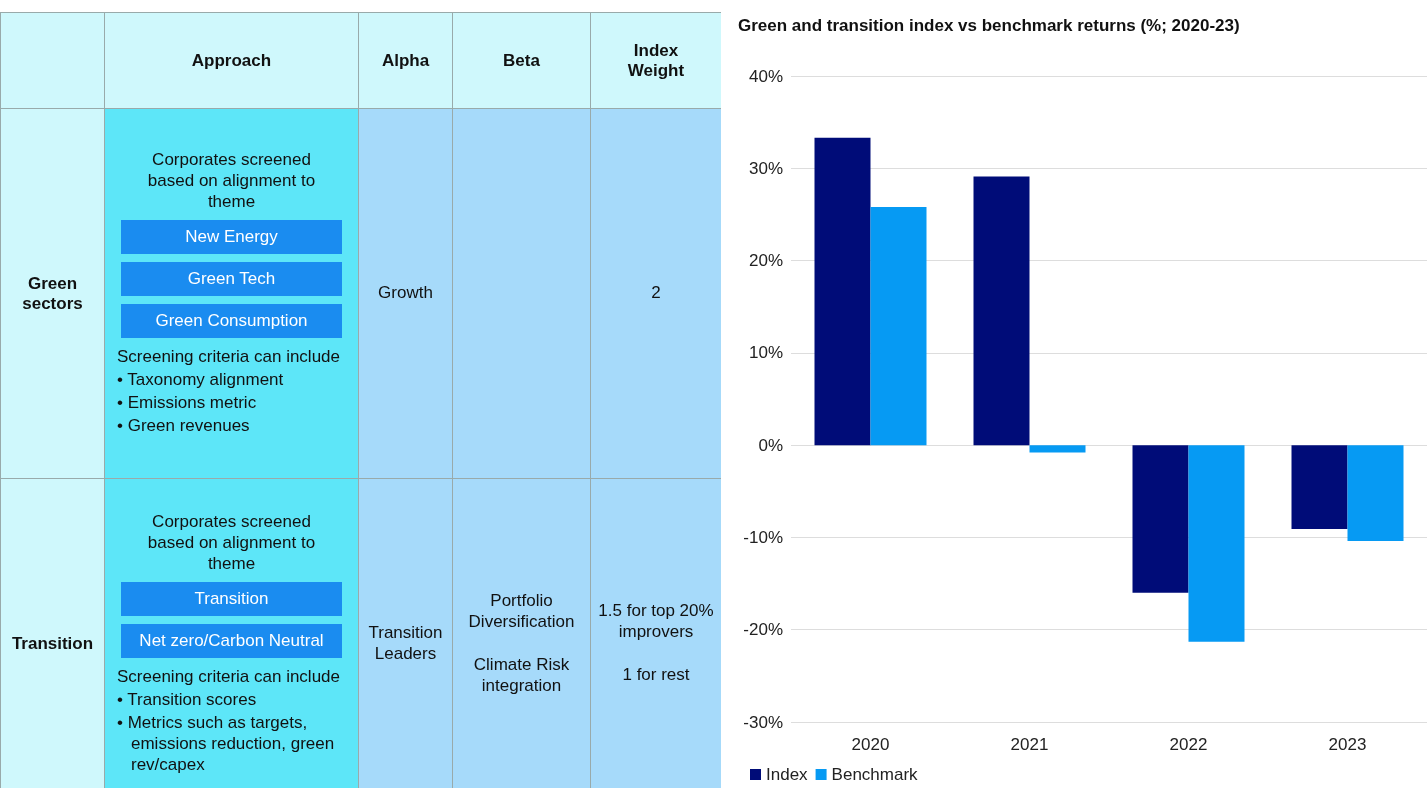 Image resolution: width=1427 pixels, height=788 pixels. I want to click on chart-title: Green and transition index vs benchmark returns (%; 2020-23), so click(989, 25).